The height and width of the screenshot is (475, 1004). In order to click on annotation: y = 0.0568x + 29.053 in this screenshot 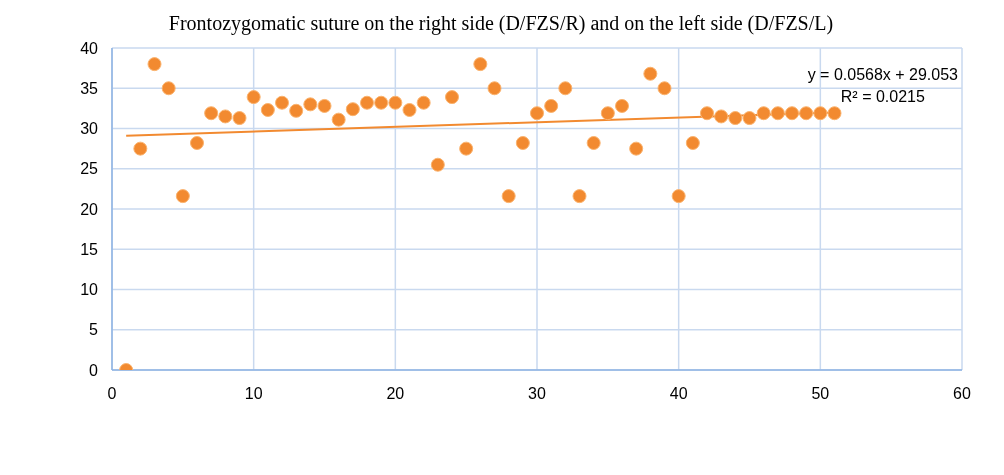, I will do `click(882, 75)`.